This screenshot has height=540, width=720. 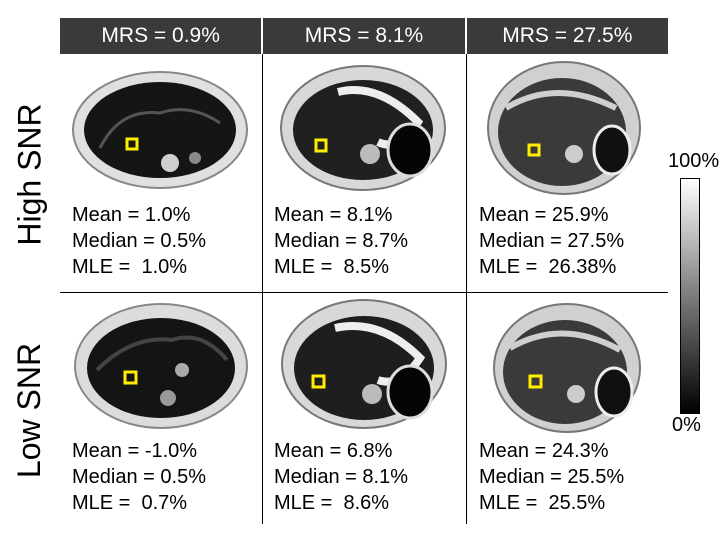 What do you see at coordinates (332, 503) in the screenshot?
I see `mle-value: MLE = 8.6%` at bounding box center [332, 503].